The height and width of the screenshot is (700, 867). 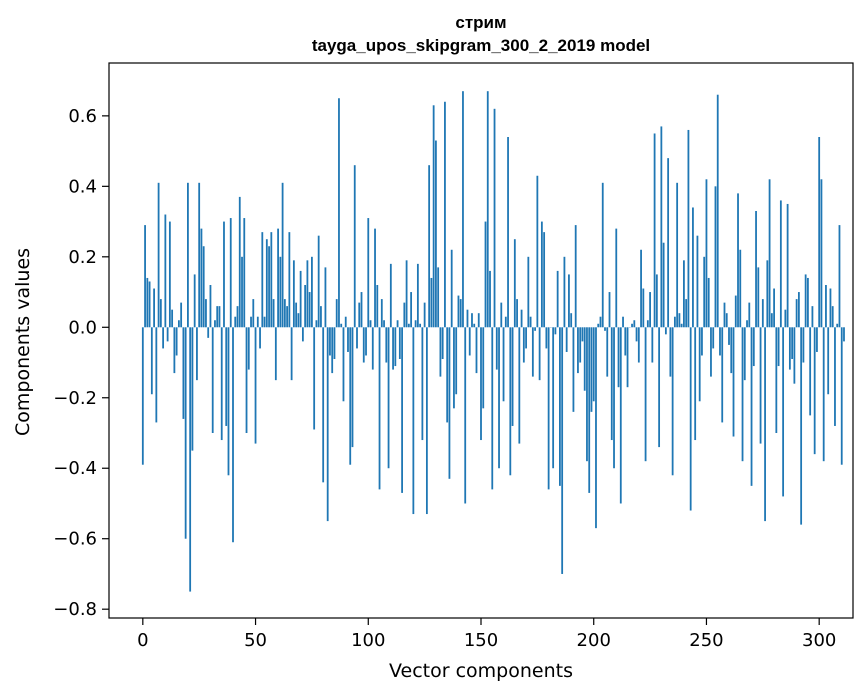 I want to click on y-tick-label: −0.2, so click(x=75, y=398).